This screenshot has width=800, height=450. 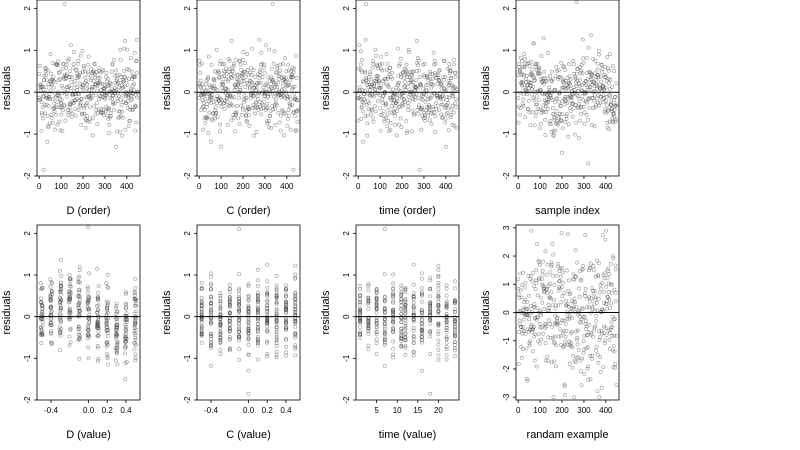 I want to click on x-tick-label: 300, so click(x=584, y=410).